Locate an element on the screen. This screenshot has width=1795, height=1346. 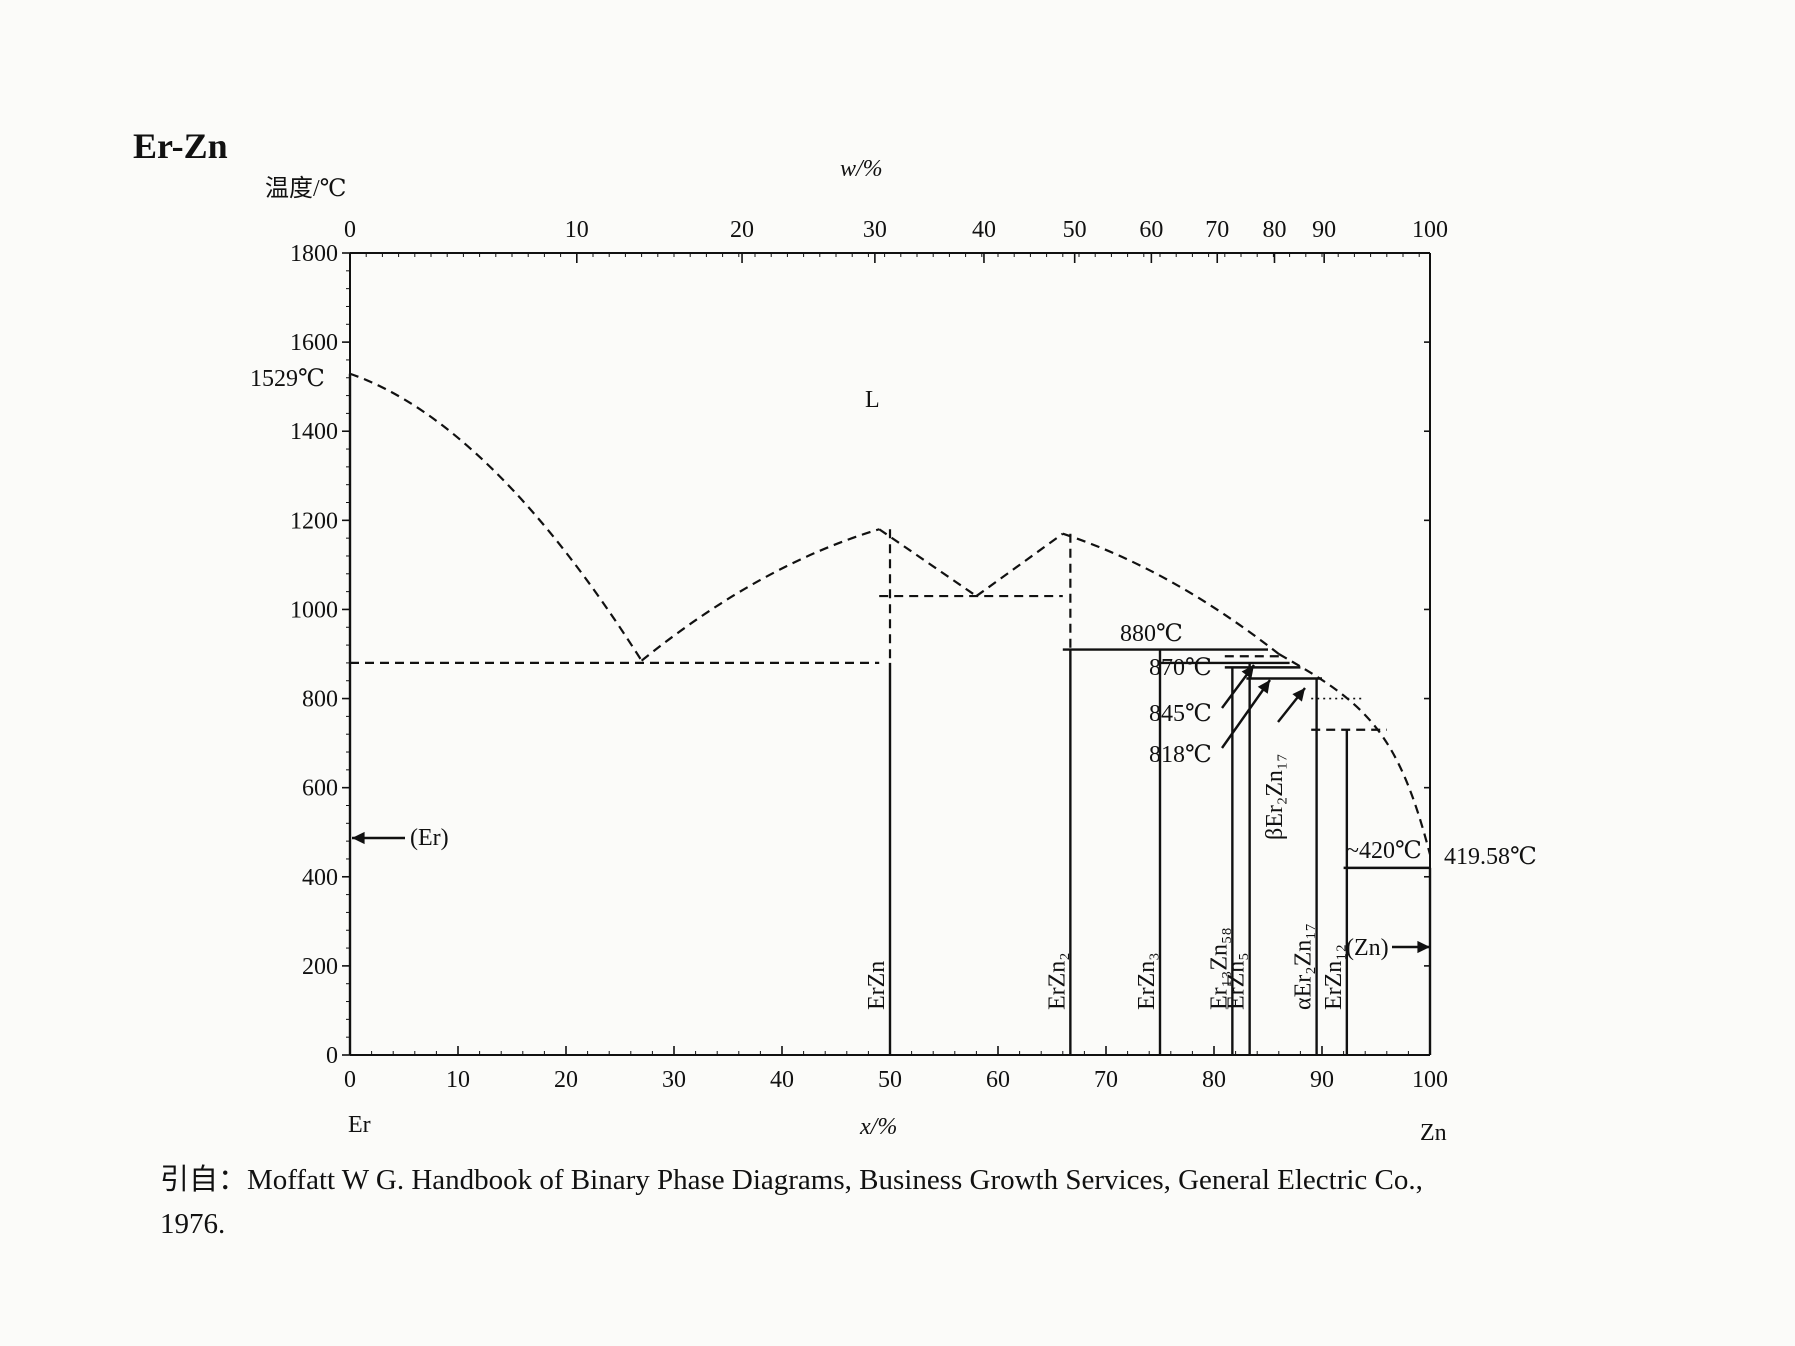
temp-annotation: 818℃ is located at coordinates (1180, 755).